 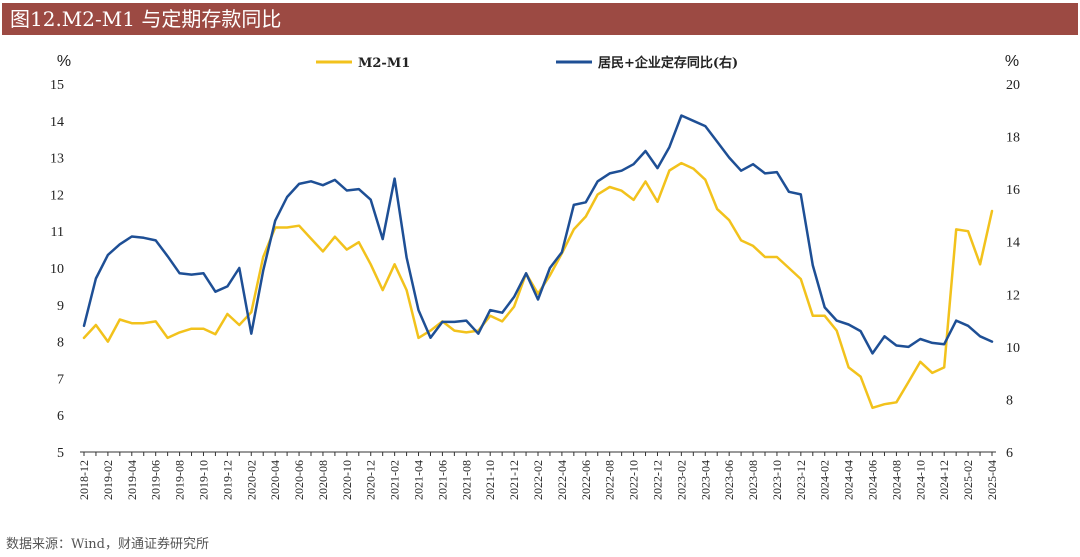 I want to click on x-tick-label: 2021-02, so click(x=395, y=480).